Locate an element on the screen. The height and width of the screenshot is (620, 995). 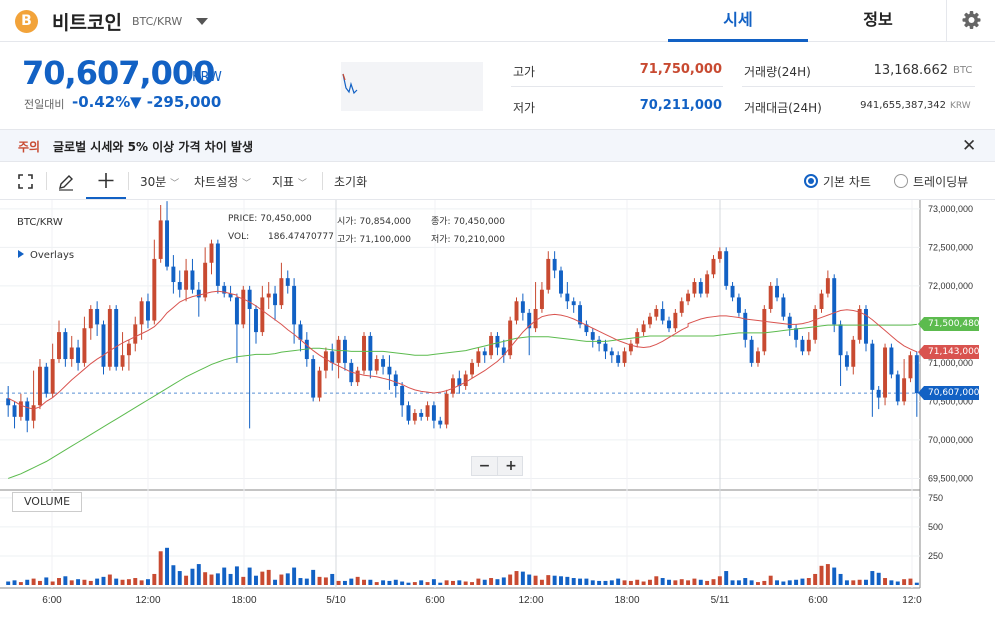
settings-button is located at coordinates (970, 21).